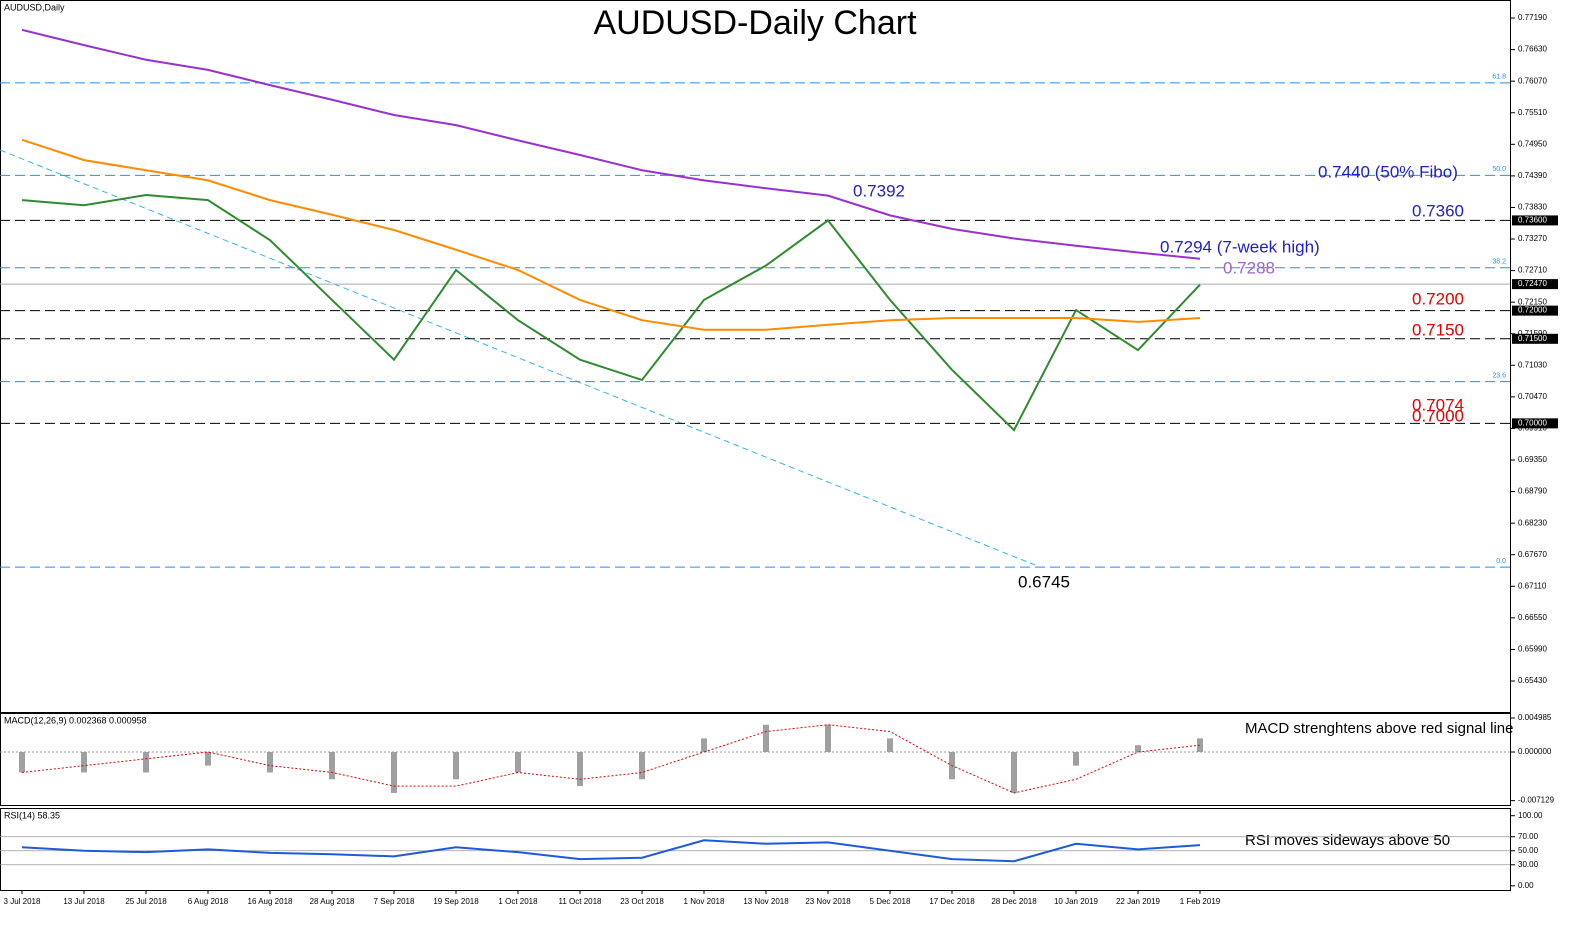 The width and height of the screenshot is (1593, 928). I want to click on y-tick-label: 0.70470, so click(1532, 396).